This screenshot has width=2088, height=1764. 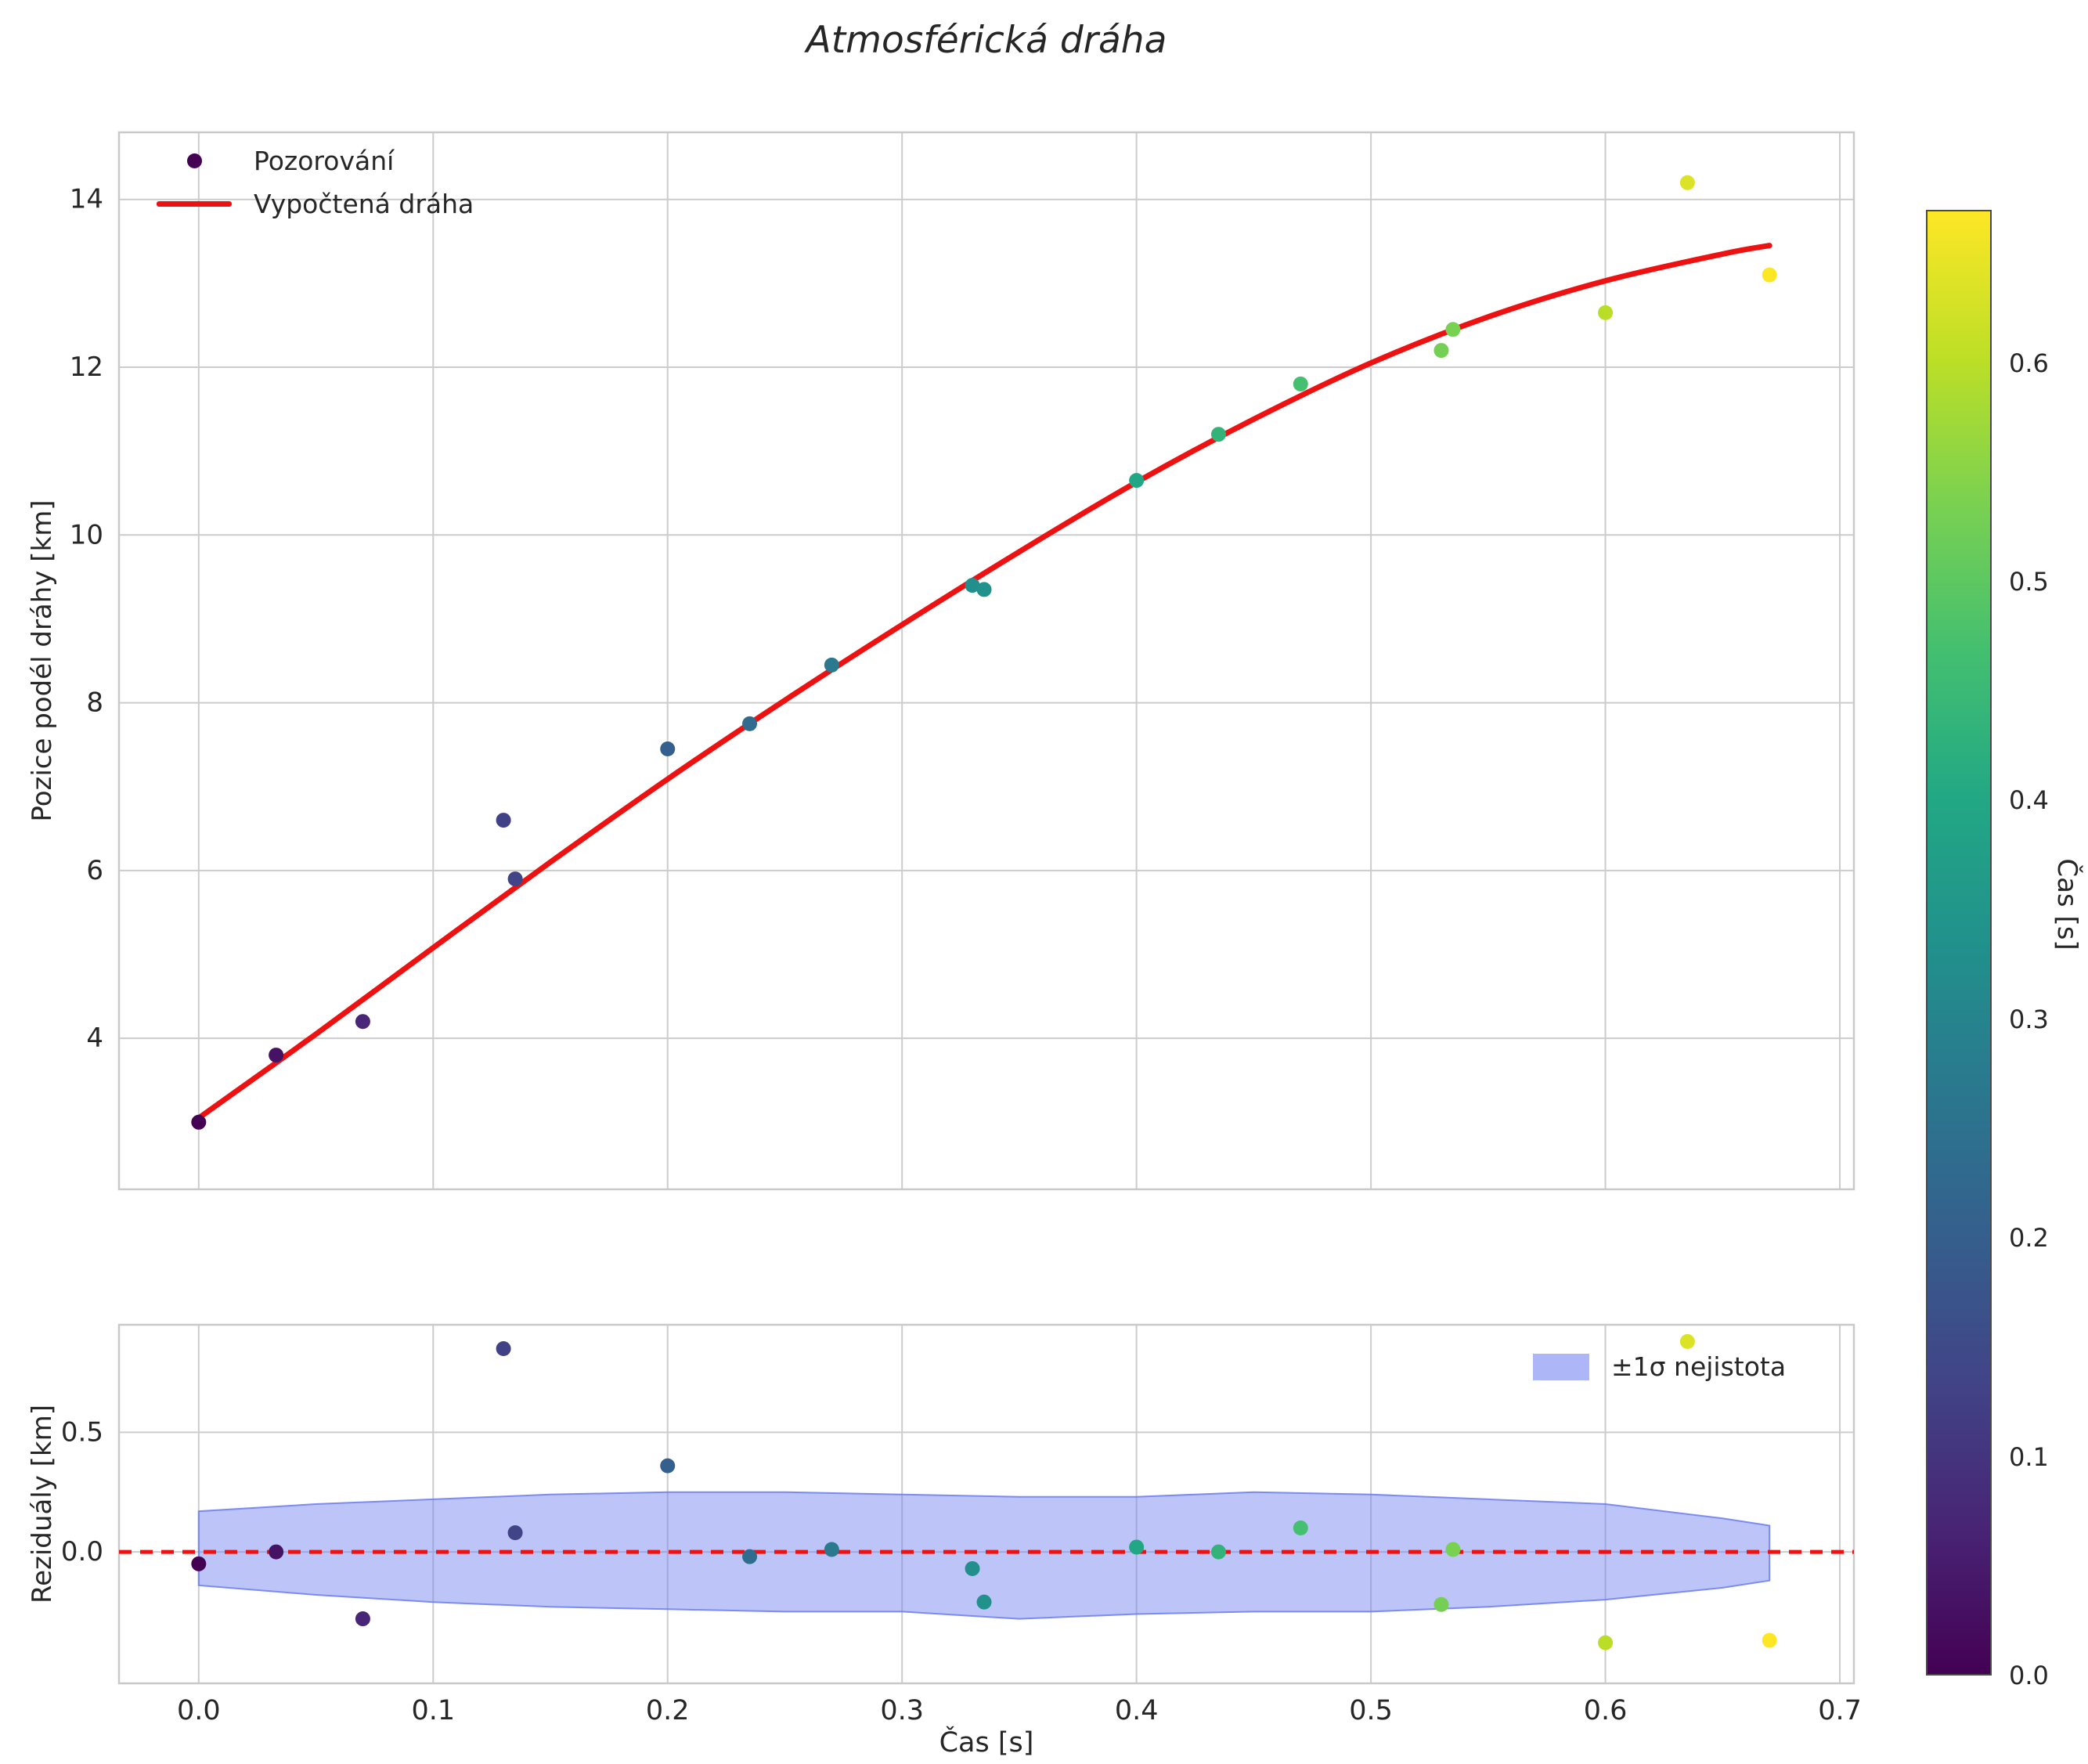 I want to click on x-tick-label: 0.2, so click(x=668, y=1710).